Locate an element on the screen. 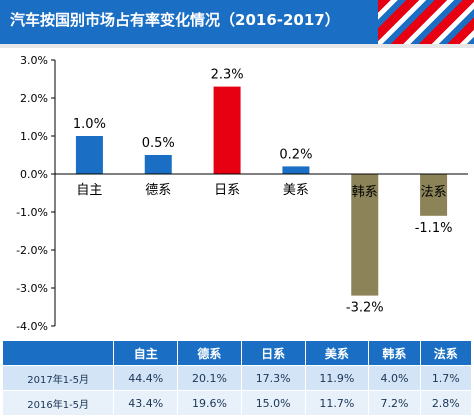 This screenshot has width=474, height=417. bar-法系 is located at coordinates (434, 195).